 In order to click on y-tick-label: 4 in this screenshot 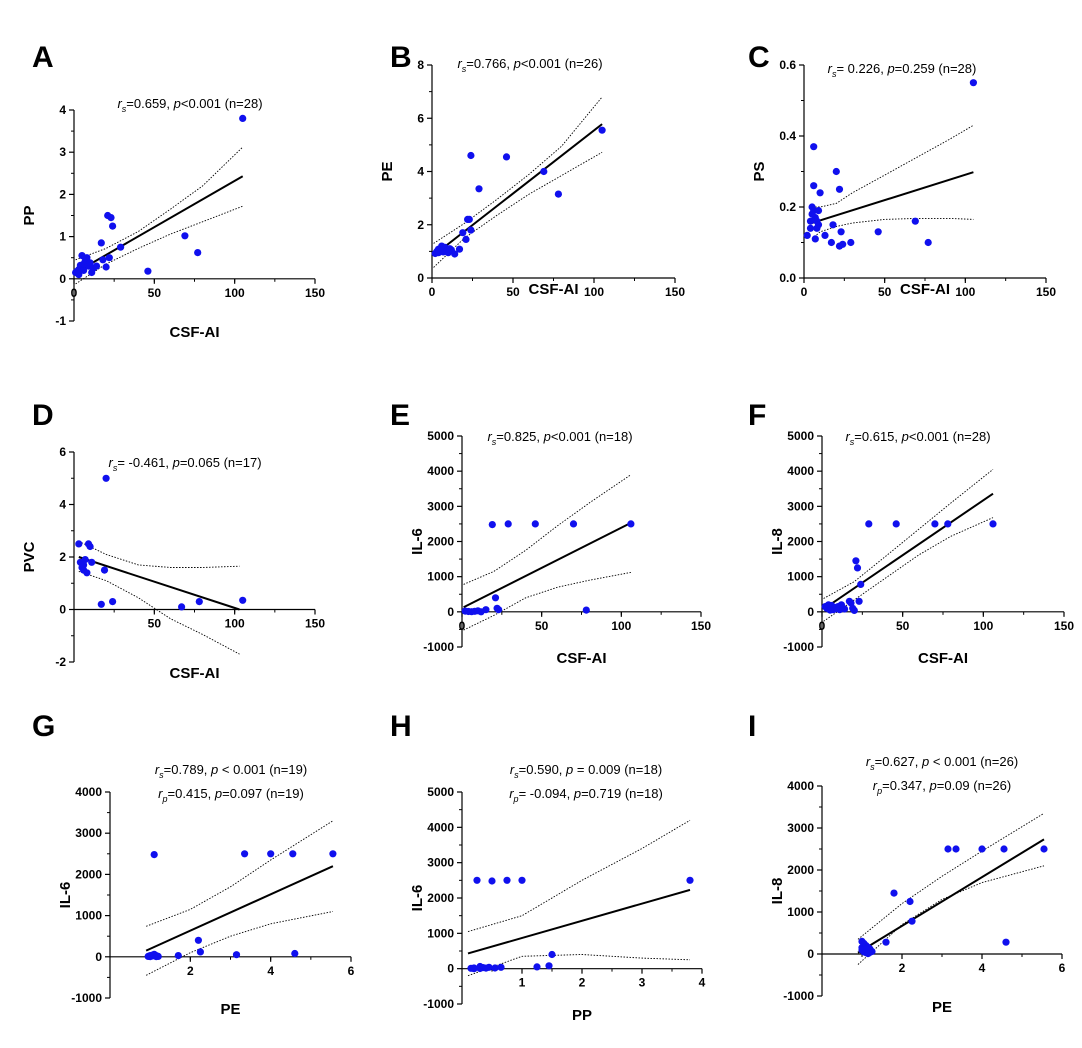, I will do `click(62, 110)`.